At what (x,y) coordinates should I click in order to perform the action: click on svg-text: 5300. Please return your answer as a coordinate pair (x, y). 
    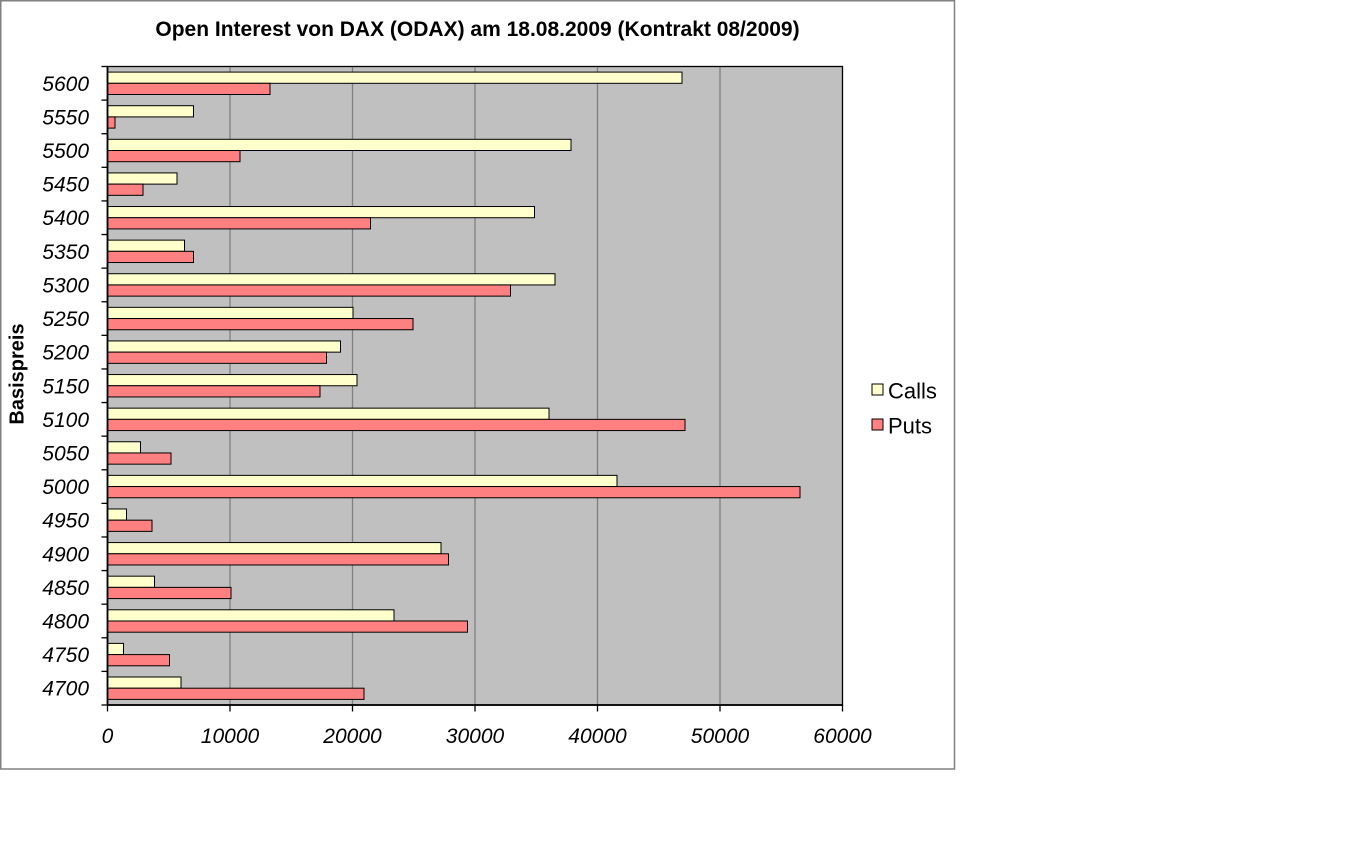
    Looking at the image, I should click on (65, 285).